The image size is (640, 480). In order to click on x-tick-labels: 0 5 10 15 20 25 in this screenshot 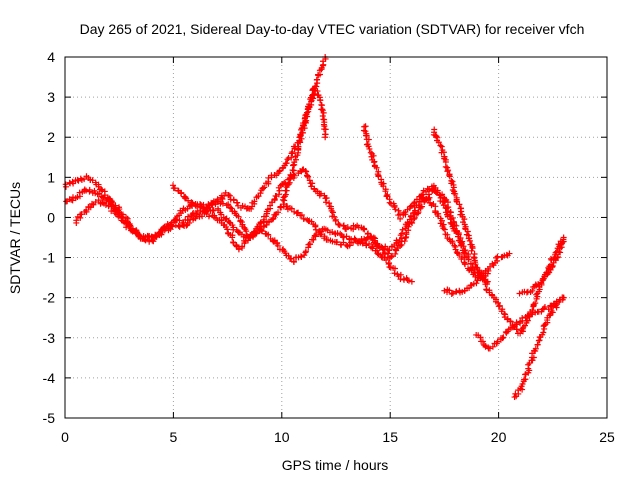, I will do `click(338, 437)`.